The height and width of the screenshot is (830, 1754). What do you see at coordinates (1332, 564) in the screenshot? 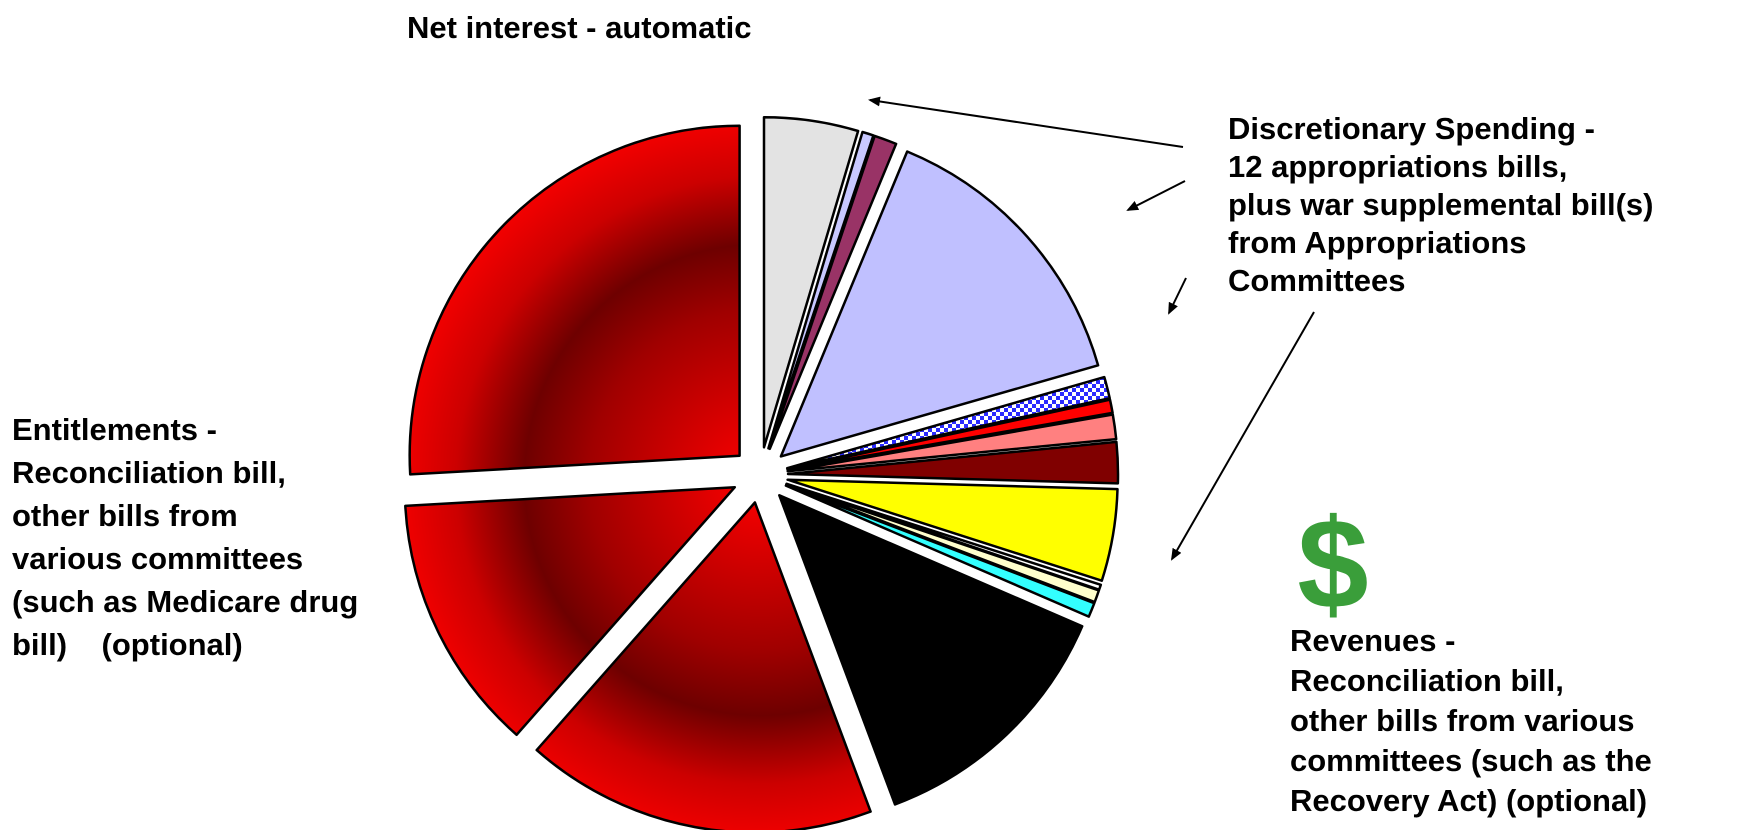
I see `dollar-sign-icon: $` at bounding box center [1332, 564].